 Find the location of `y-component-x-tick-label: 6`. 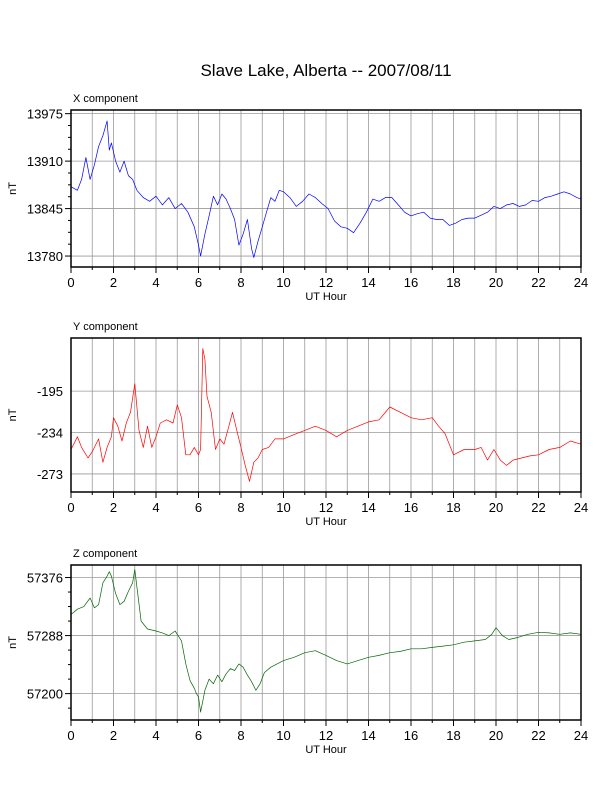

y-component-x-tick-label: 6 is located at coordinates (198, 507).